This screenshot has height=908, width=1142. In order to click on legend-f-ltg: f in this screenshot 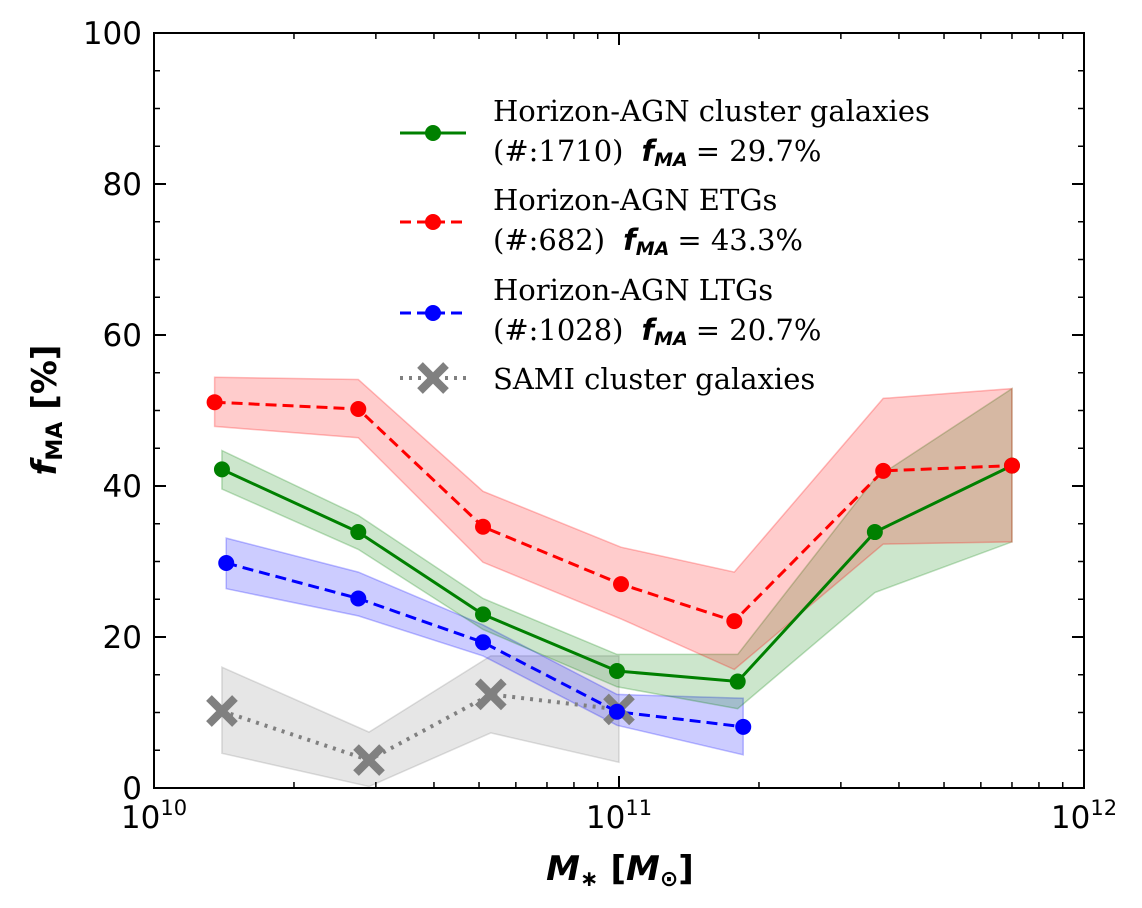, I will do `click(650, 330)`.